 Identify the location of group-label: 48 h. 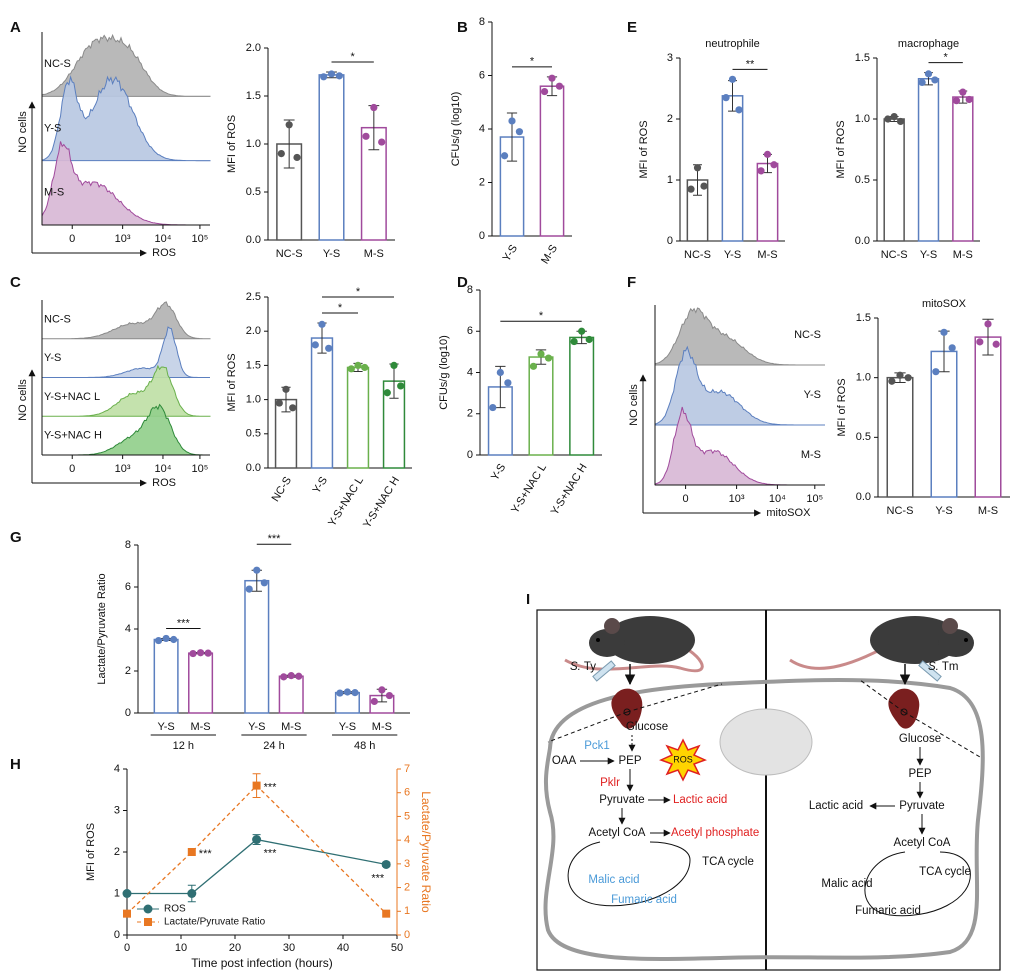
(364, 746).